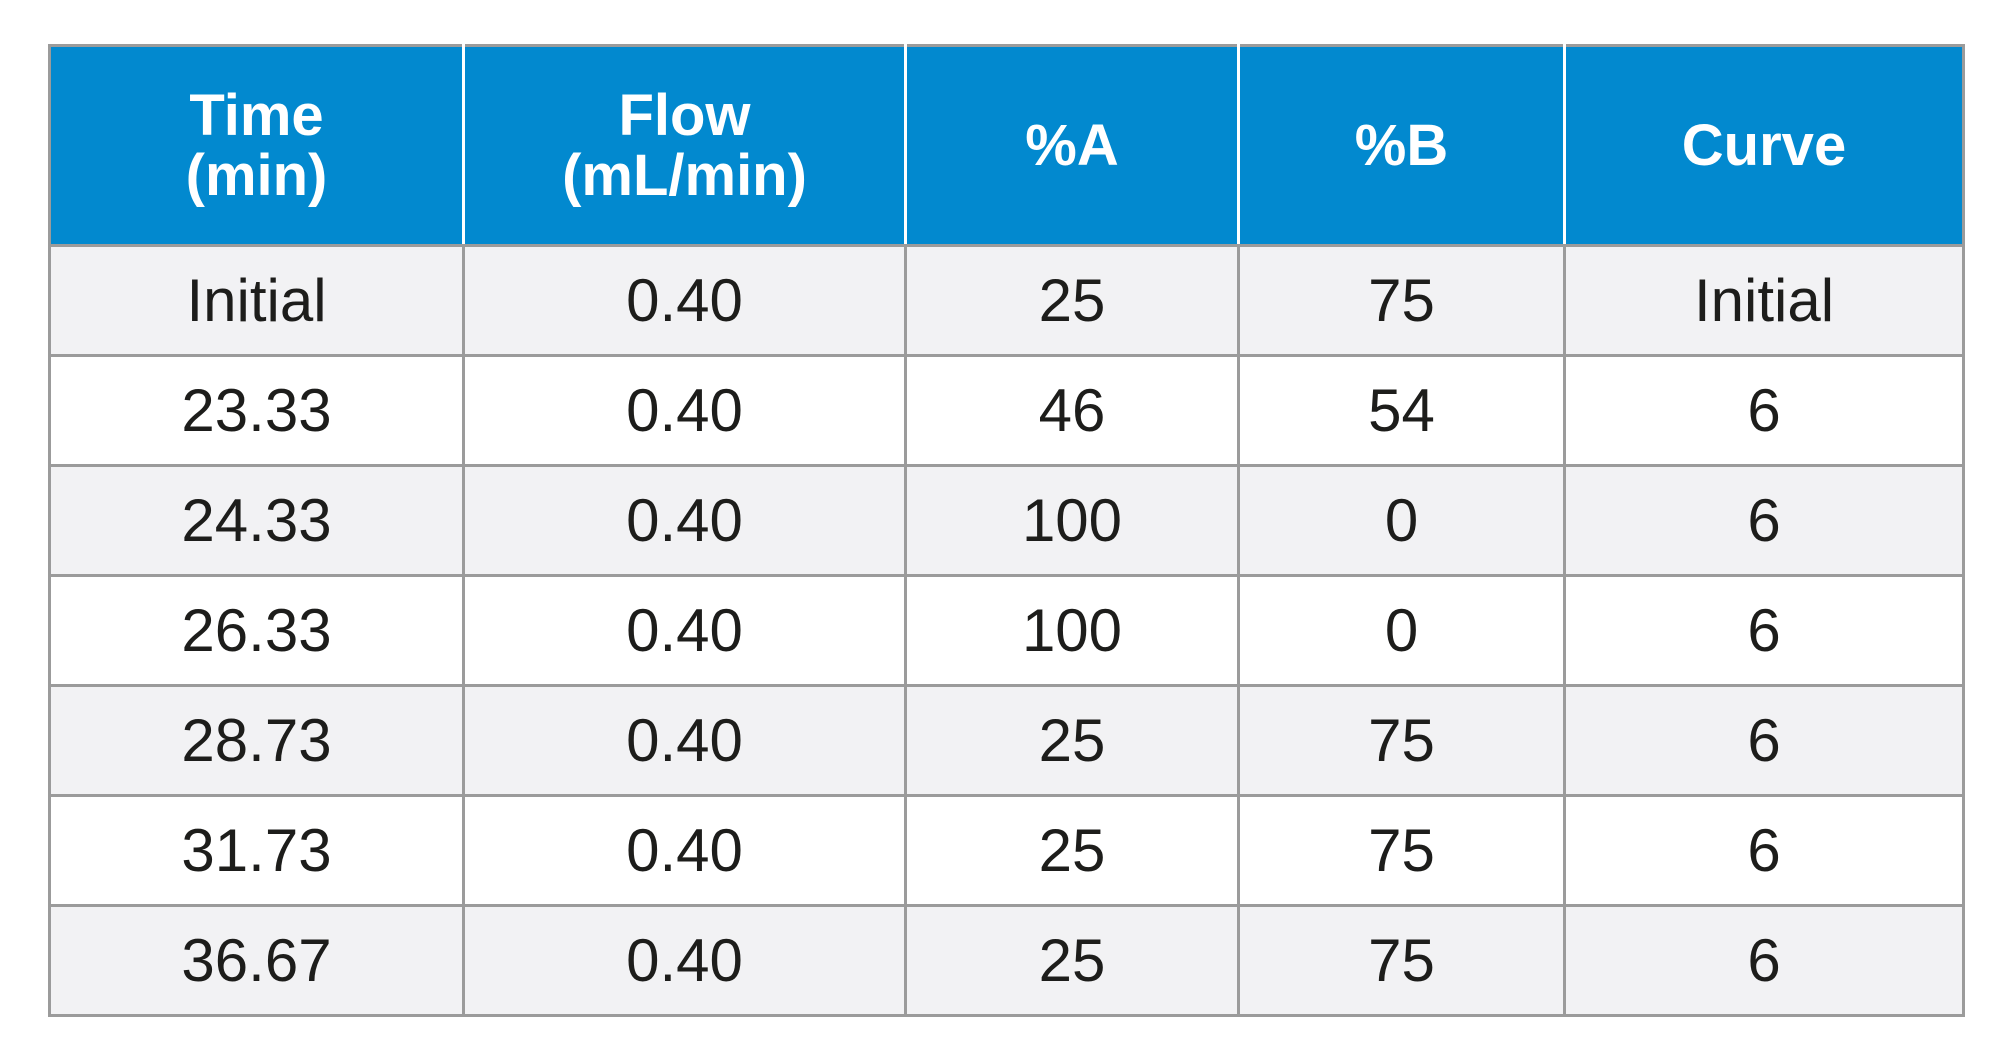 The image size is (2000, 1057). Describe the element at coordinates (1764, 300) in the screenshot. I see `cell-curve: Initial` at that location.